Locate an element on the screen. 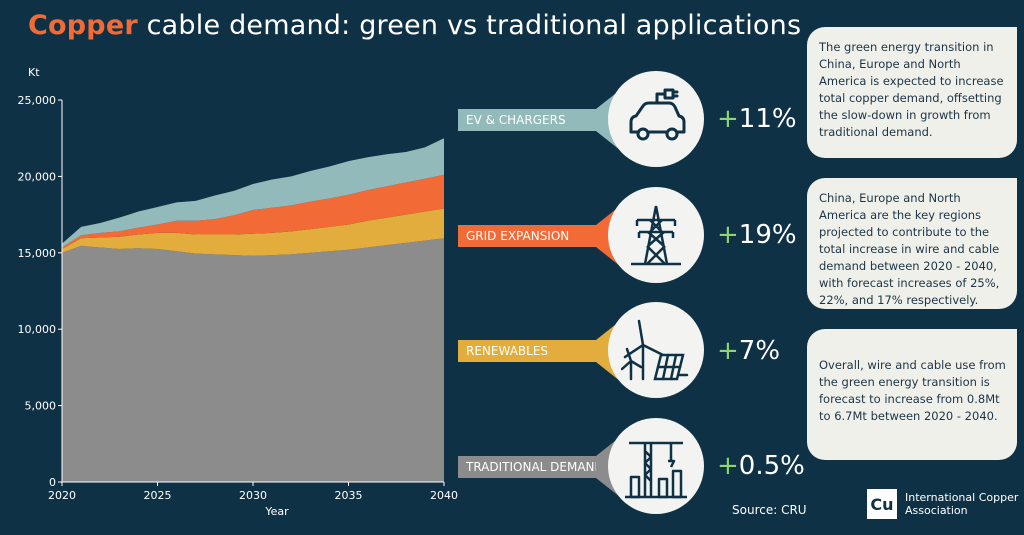 This screenshot has height=535, width=1024. title-highlight: Copper is located at coordinates (83, 25).